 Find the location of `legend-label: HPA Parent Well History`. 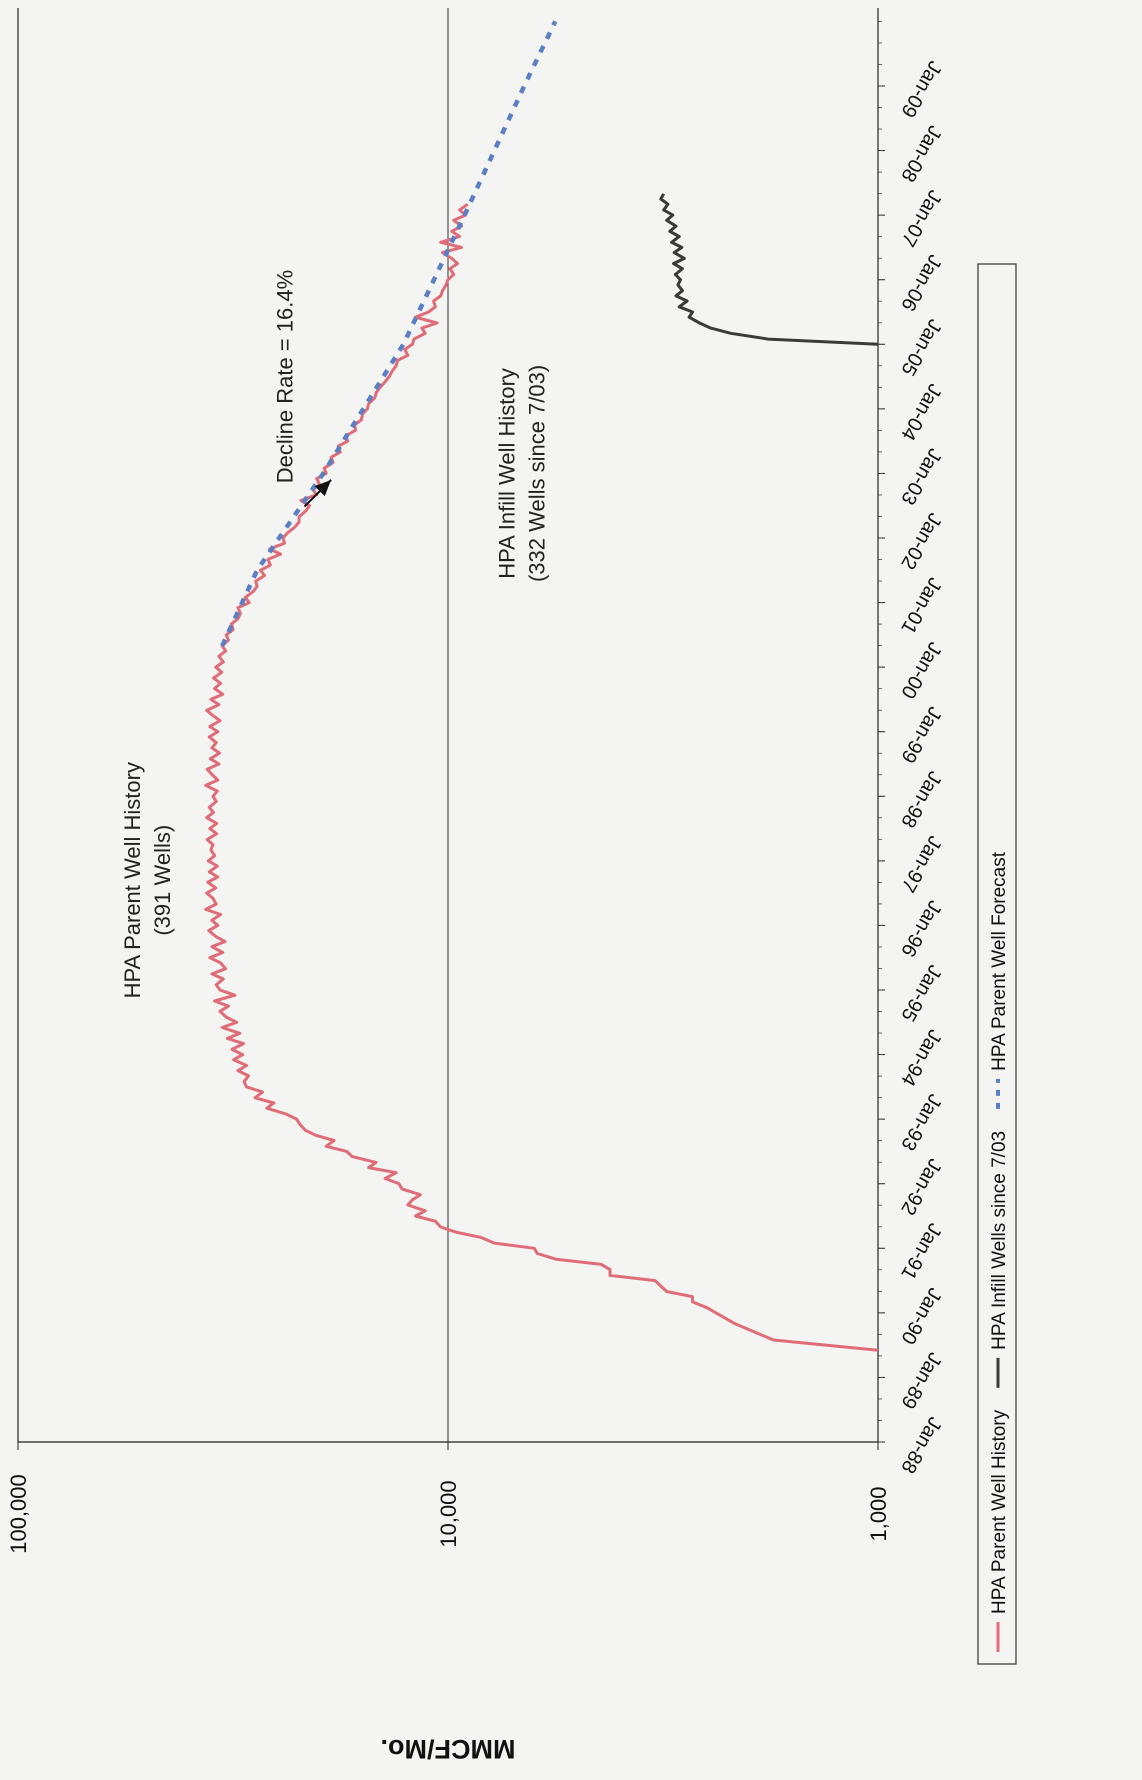

legend-label: HPA Parent Well History is located at coordinates (999, 1511).